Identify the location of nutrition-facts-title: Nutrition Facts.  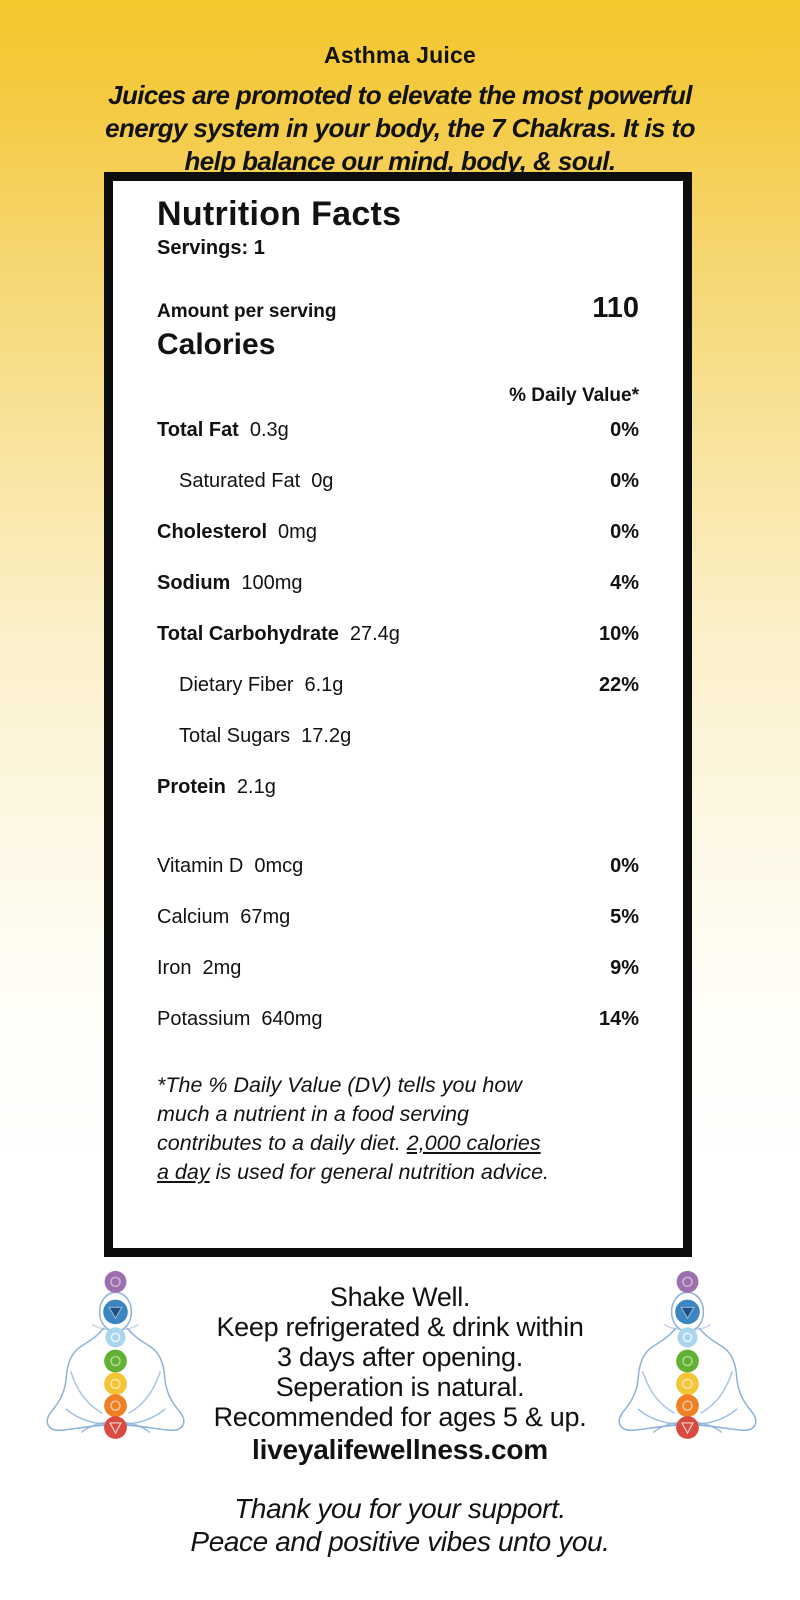
(279, 214).